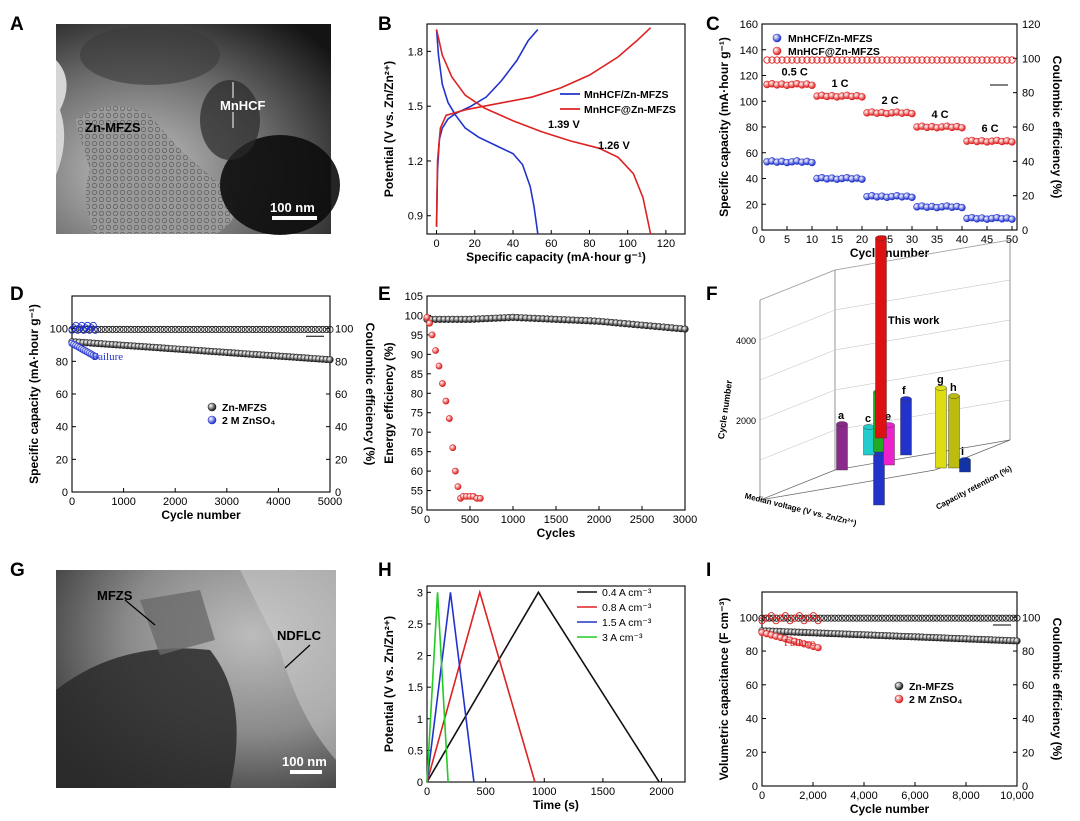 The height and width of the screenshot is (821, 1080). What do you see at coordinates (841, 416) in the screenshot?
I see `bar-label: a` at bounding box center [841, 416].